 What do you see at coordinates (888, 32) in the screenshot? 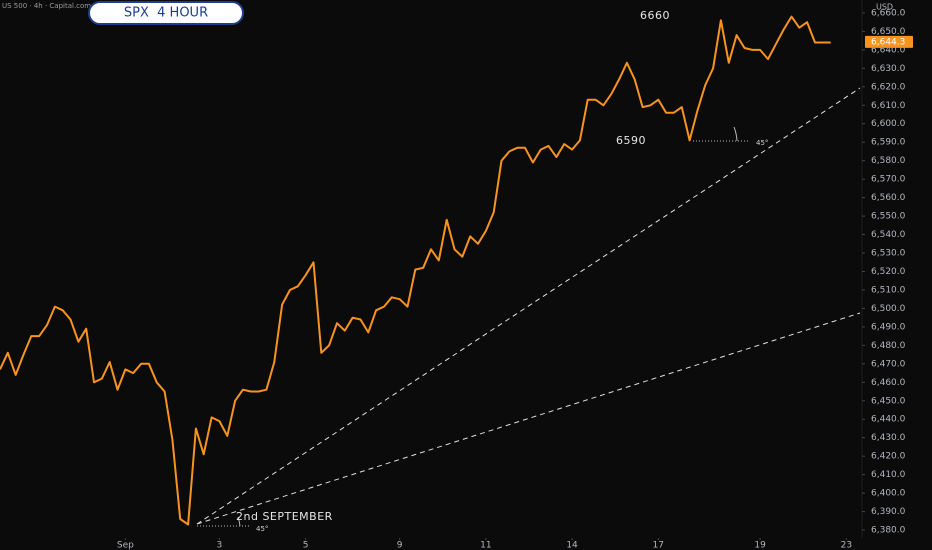
I see `y-tick-label: 6,650.0` at bounding box center [888, 32].